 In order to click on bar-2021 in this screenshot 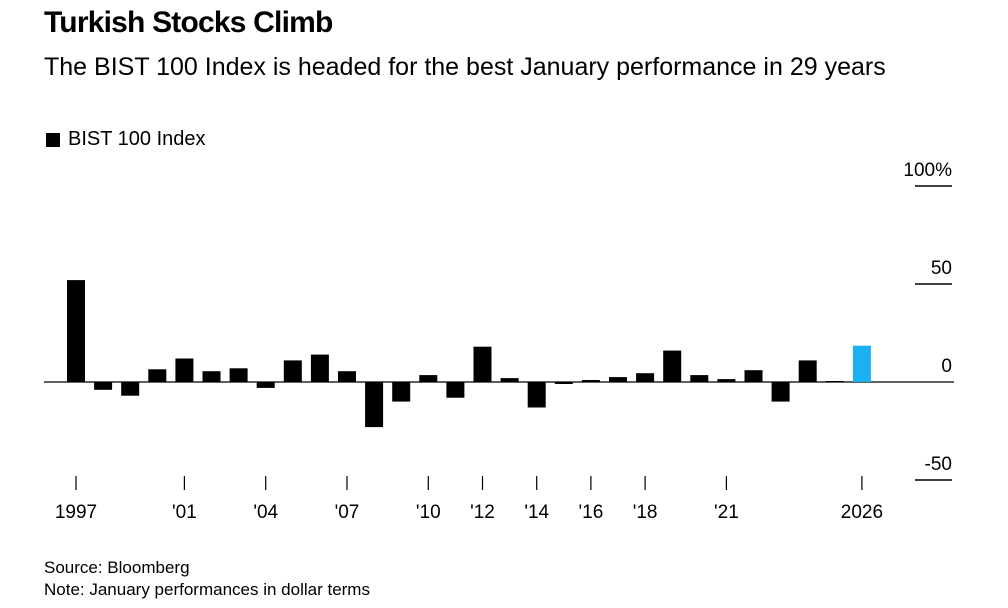, I will do `click(726, 380)`.